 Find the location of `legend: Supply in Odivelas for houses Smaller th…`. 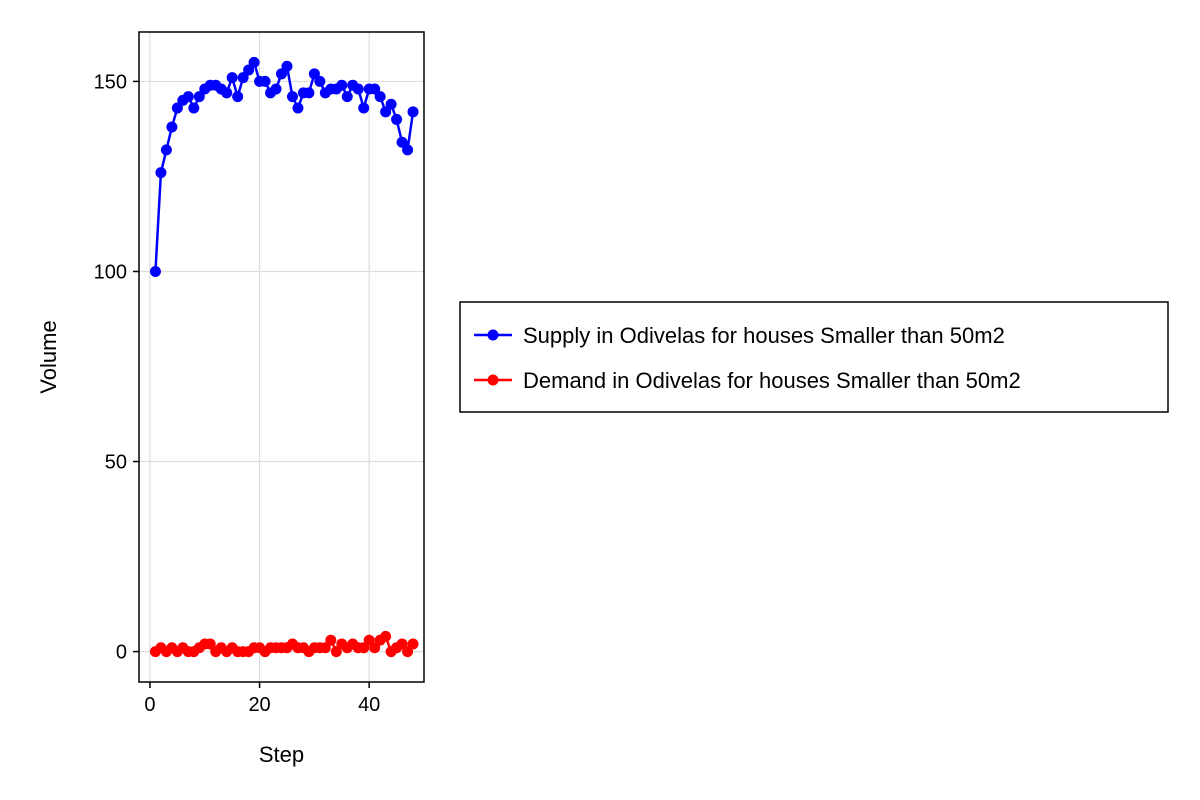

legend: Supply in Odivelas for houses Smaller th… is located at coordinates (814, 357).